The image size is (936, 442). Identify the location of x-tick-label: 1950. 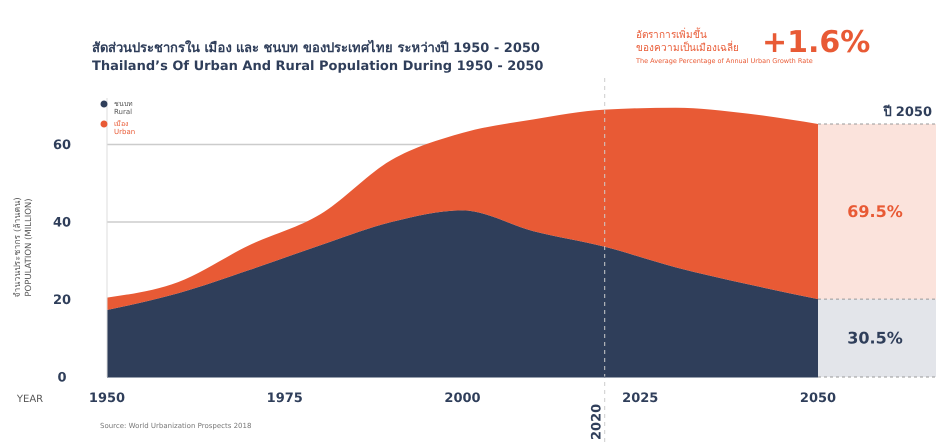
(107, 398).